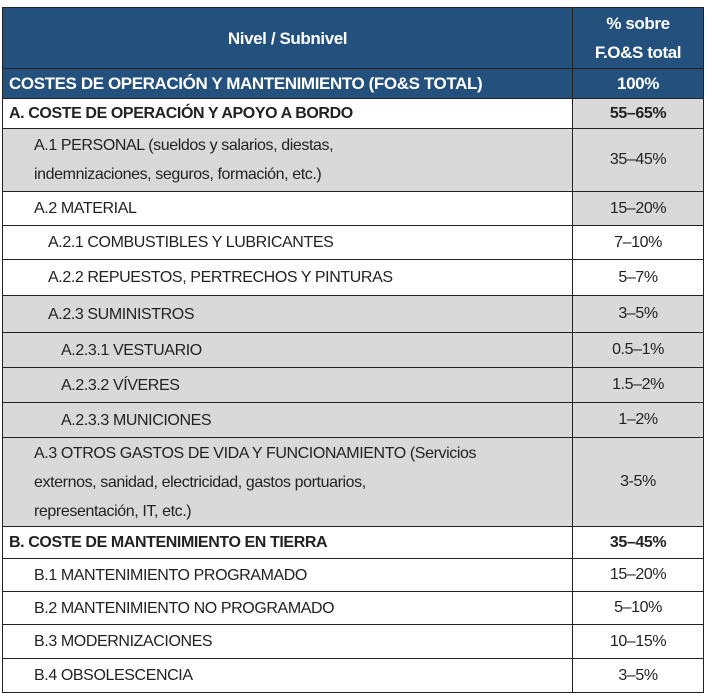 The height and width of the screenshot is (693, 707). What do you see at coordinates (120, 385) in the screenshot?
I see `level-text: A.2.3.2 VÍVERES` at bounding box center [120, 385].